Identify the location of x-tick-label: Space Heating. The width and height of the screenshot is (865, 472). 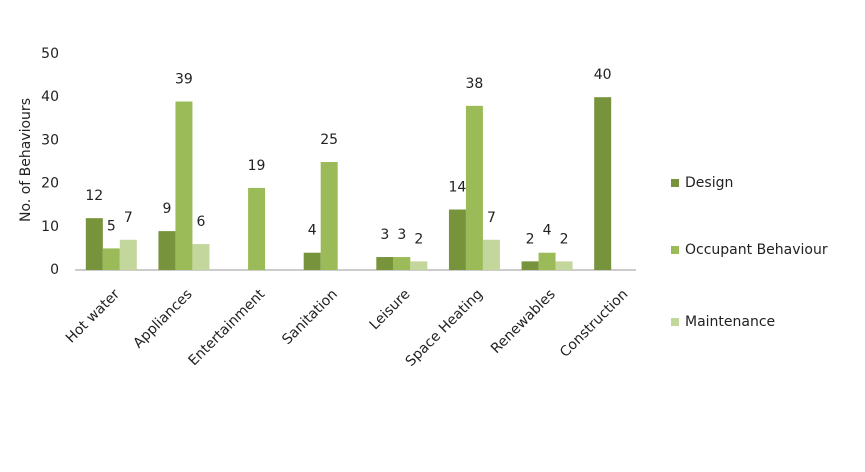
(444, 327).